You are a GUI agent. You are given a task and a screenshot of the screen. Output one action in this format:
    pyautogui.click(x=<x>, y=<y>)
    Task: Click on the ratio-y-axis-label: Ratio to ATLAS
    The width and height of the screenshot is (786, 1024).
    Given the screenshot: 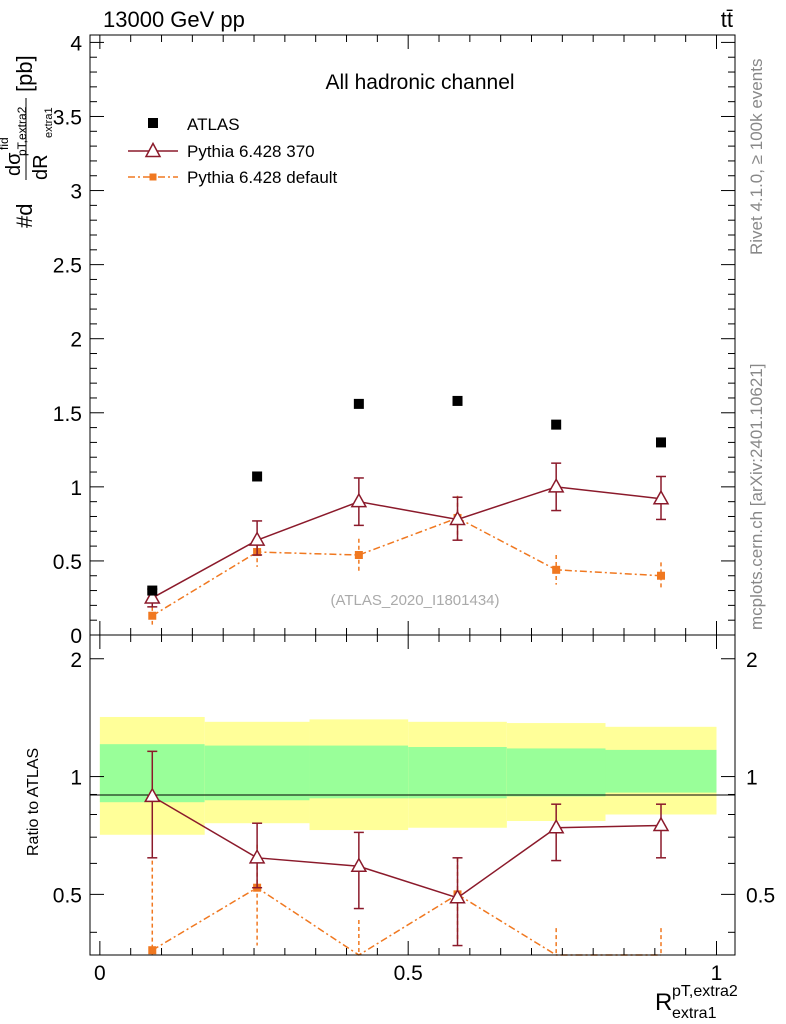 What is the action you would take?
    pyautogui.click(x=33, y=802)
    